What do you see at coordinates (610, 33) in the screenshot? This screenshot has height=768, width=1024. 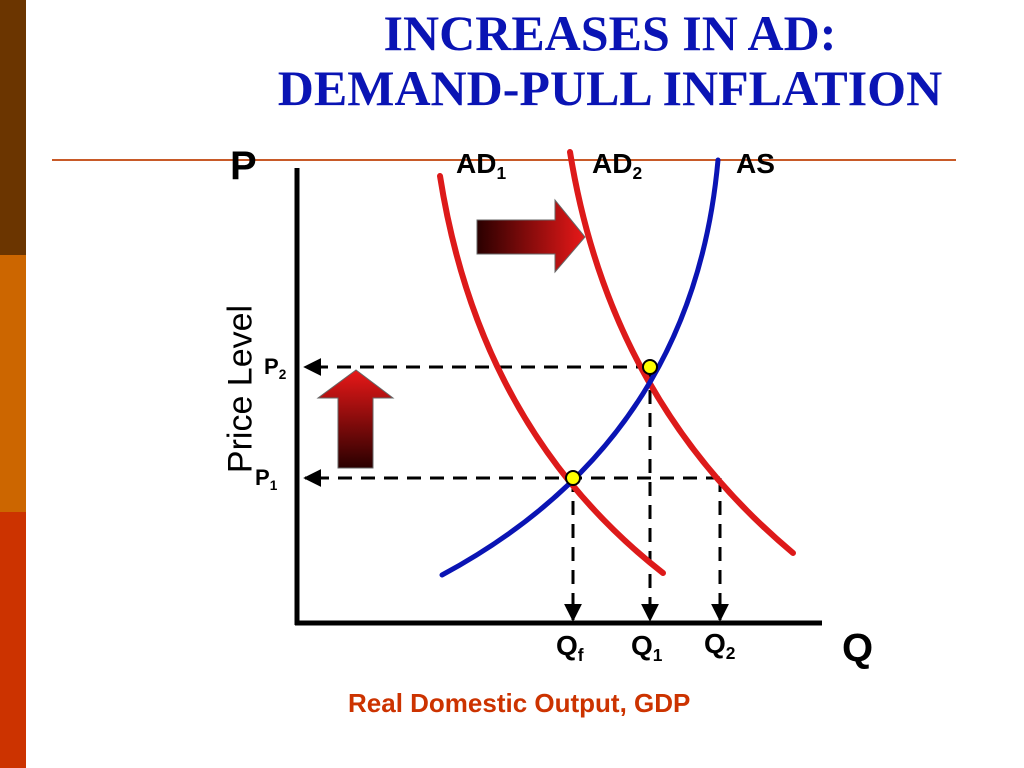 I see `title-line-1: INCREASES IN AD:` at bounding box center [610, 33].